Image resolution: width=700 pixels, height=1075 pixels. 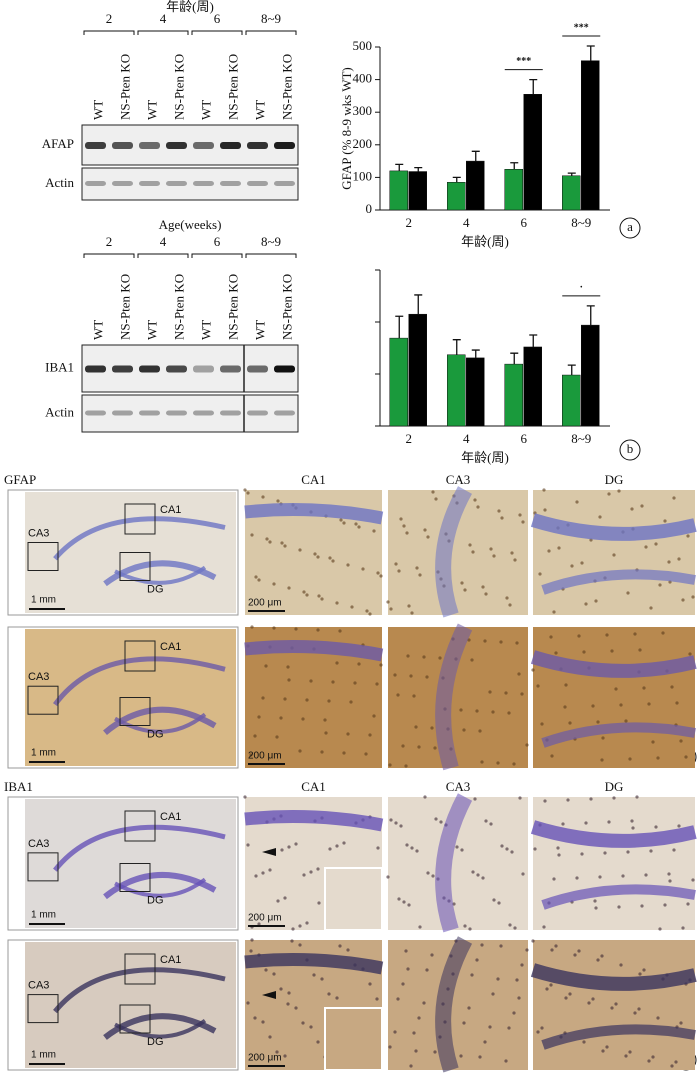 What do you see at coordinates (409, 222) in the screenshot?
I see `x-tick-label: 2` at bounding box center [409, 222].